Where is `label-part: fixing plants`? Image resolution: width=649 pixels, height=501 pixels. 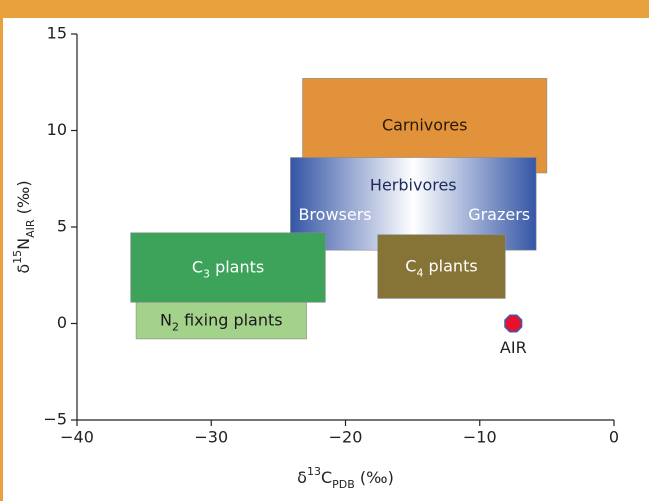 label-part: fixing plants is located at coordinates (231, 319).